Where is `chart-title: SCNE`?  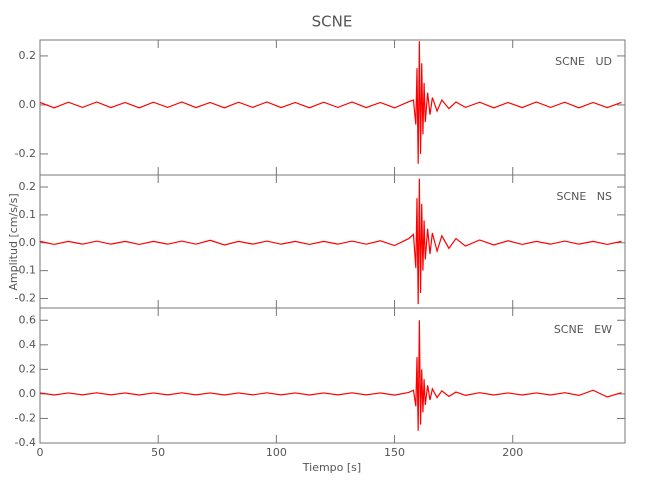
chart-title: SCNE is located at coordinates (332, 22).